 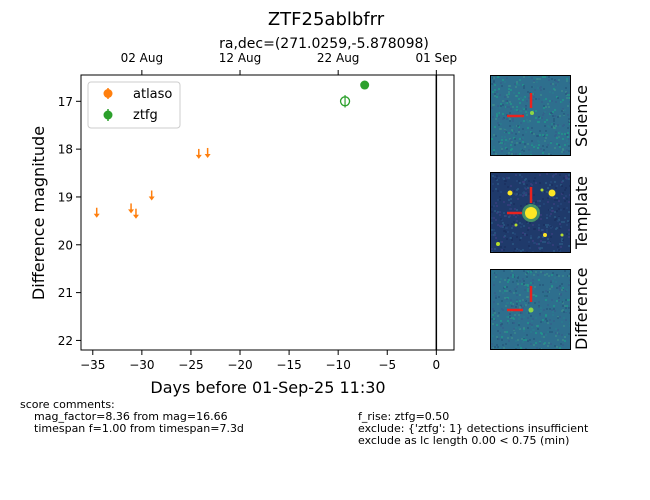 I want to click on top-tick-label: 12 Aug, so click(x=240, y=58).